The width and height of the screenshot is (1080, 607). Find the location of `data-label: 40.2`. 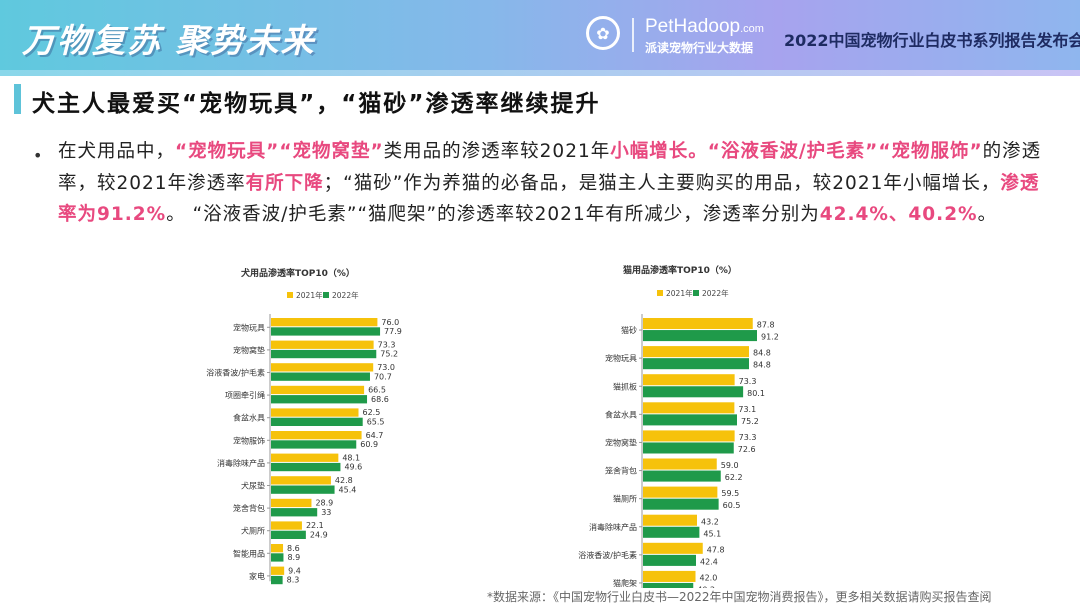

data-label: 40.2 is located at coordinates (706, 587).